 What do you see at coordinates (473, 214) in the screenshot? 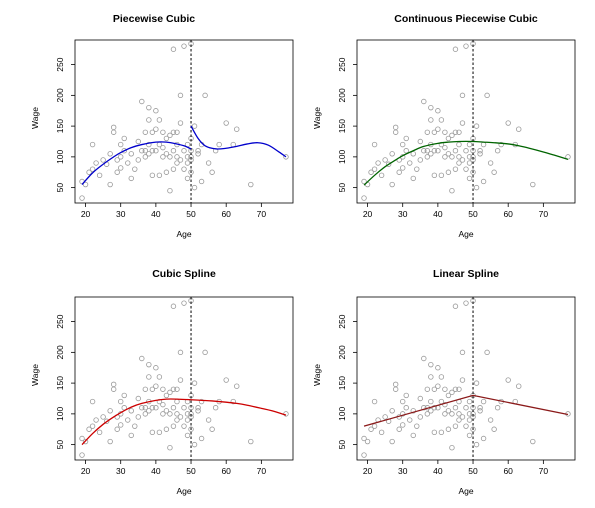
I see `x-tick-label: 50` at bounding box center [473, 214].